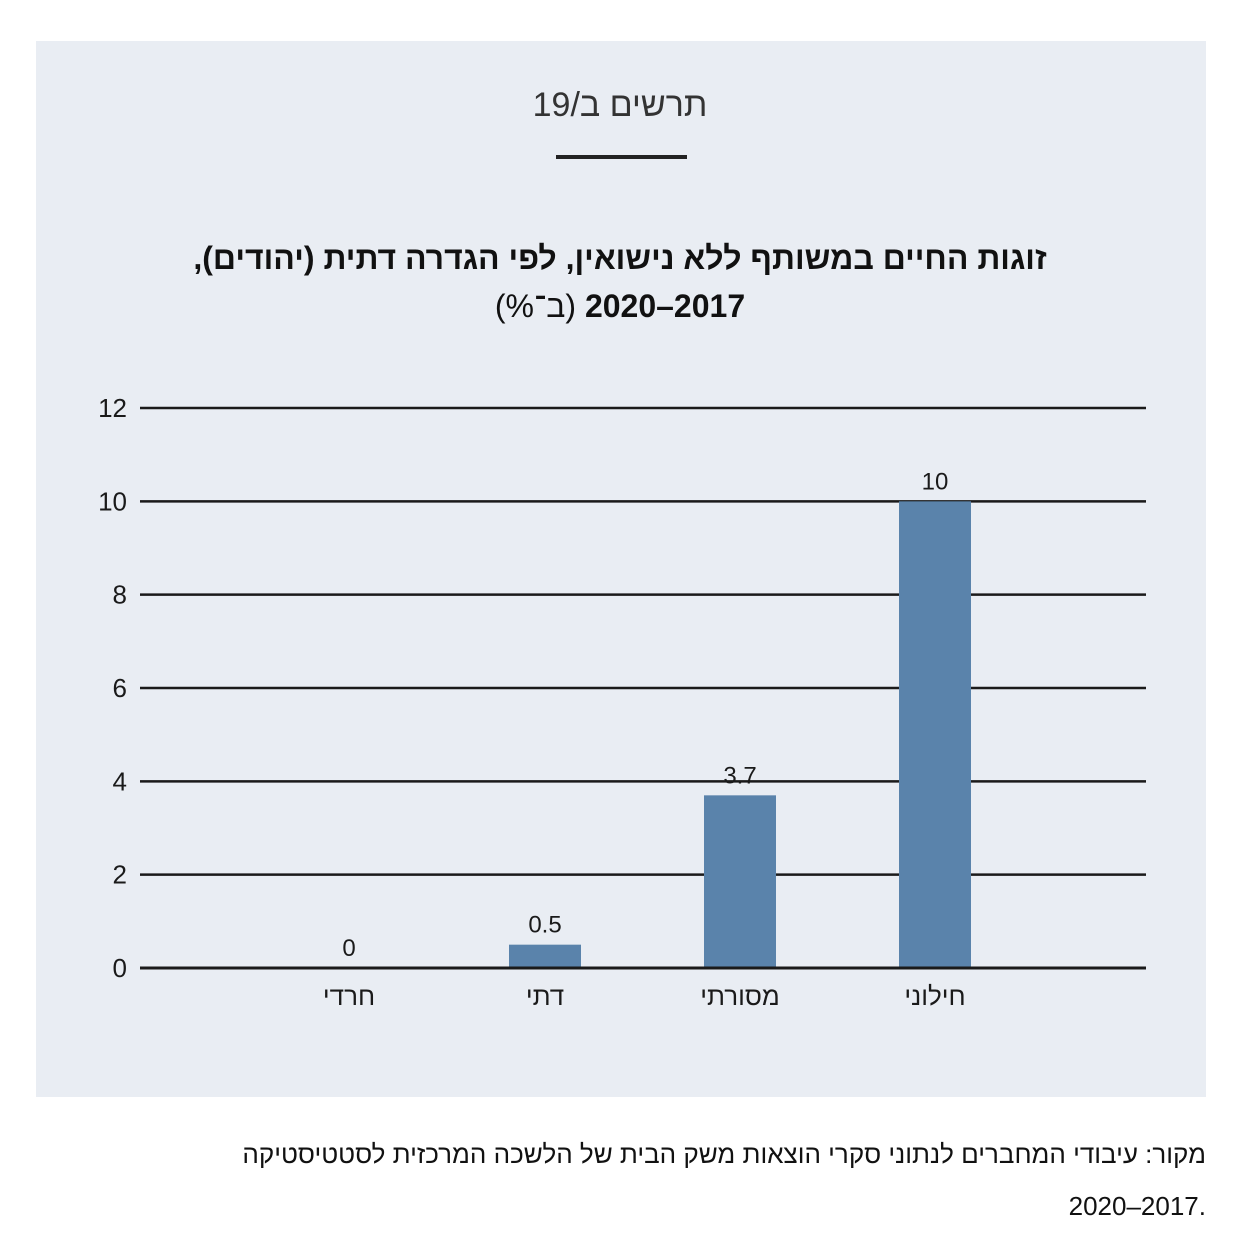  I want to click on source-line2: .2017–2020, so click(1137, 1206).